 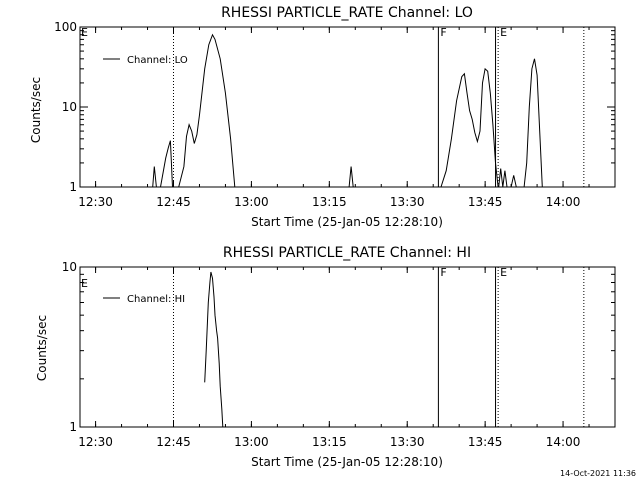 What do you see at coordinates (84, 283) in the screenshot?
I see `hi-corner-label: E` at bounding box center [84, 283].